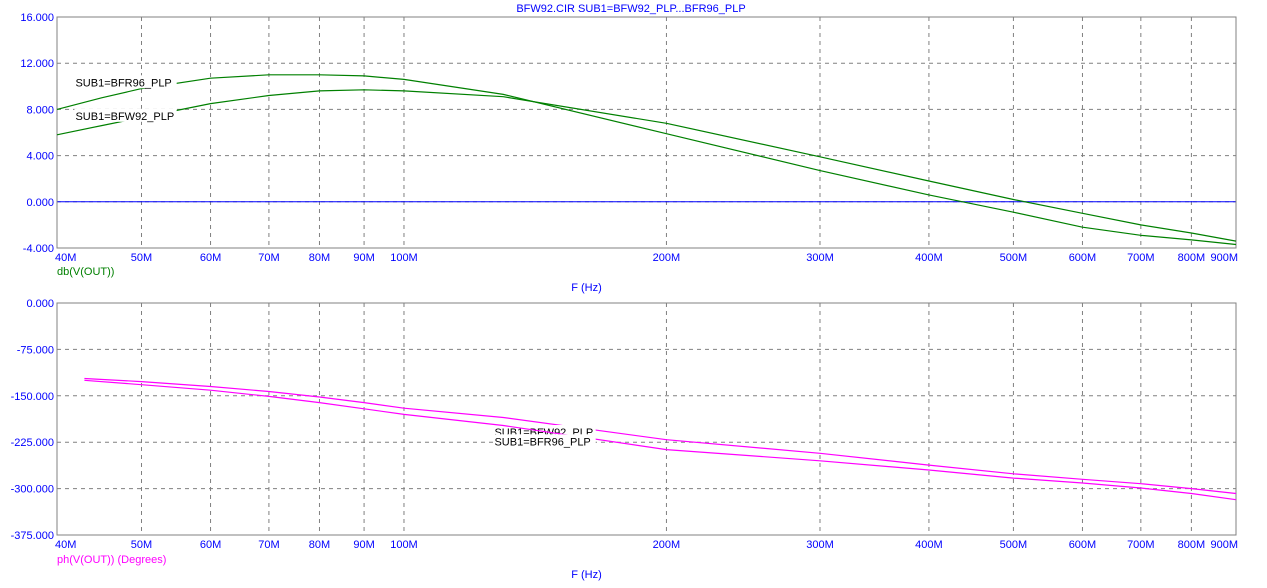  I want to click on y-tick-label: 8.000, so click(40, 110).